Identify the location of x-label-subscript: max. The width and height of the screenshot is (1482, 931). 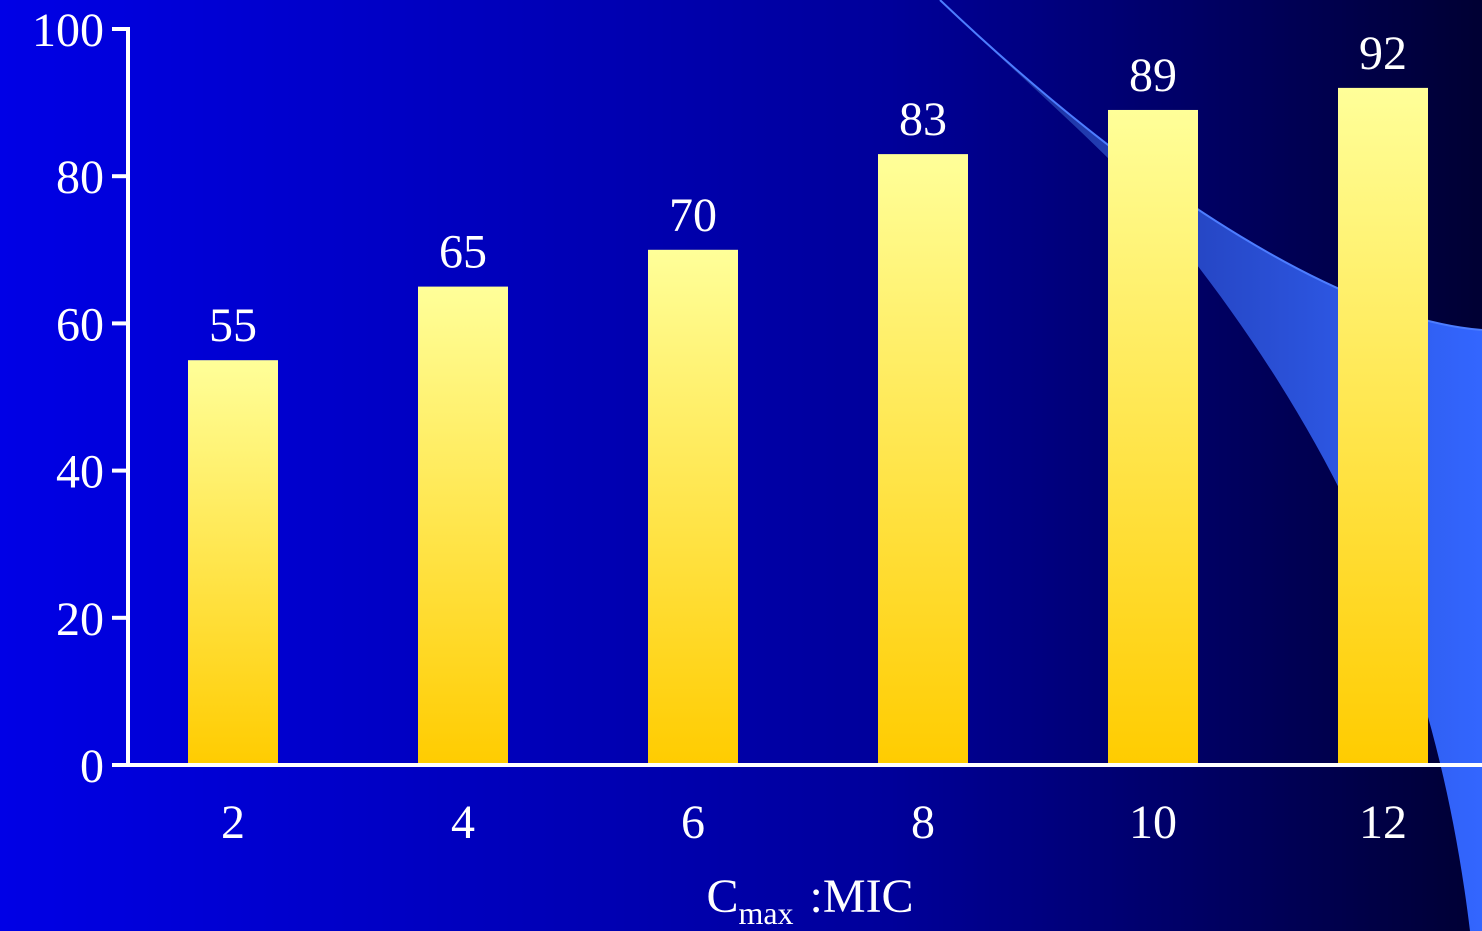
(765, 913).